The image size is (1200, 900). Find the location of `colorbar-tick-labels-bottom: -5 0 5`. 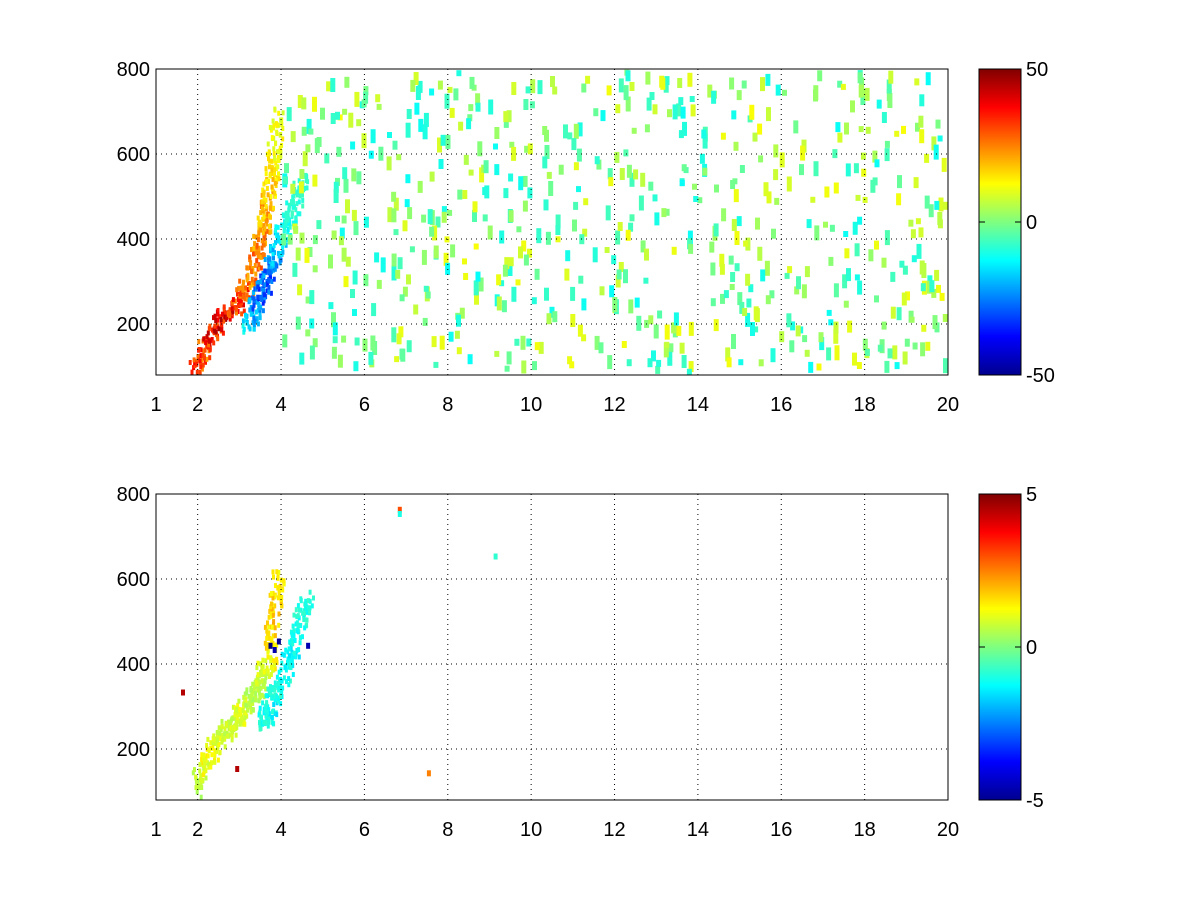

colorbar-tick-labels-bottom: -5 0 5 is located at coordinates (1011, 648).